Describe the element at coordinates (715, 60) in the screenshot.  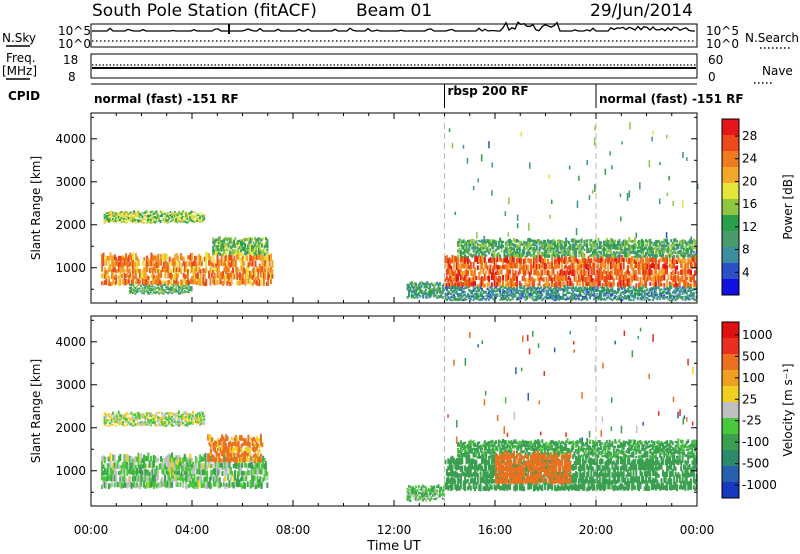
I see `nave-tick-top: 60` at that location.